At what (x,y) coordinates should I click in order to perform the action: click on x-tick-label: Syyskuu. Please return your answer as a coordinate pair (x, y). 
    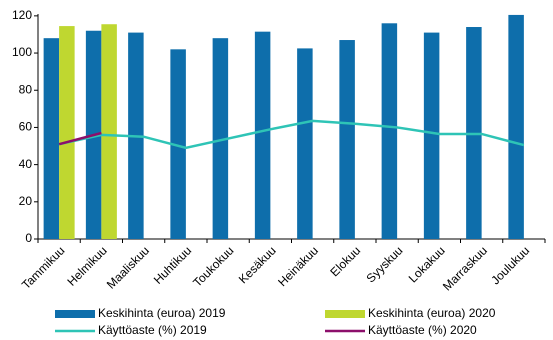
    Looking at the image, I should click on (385, 264).